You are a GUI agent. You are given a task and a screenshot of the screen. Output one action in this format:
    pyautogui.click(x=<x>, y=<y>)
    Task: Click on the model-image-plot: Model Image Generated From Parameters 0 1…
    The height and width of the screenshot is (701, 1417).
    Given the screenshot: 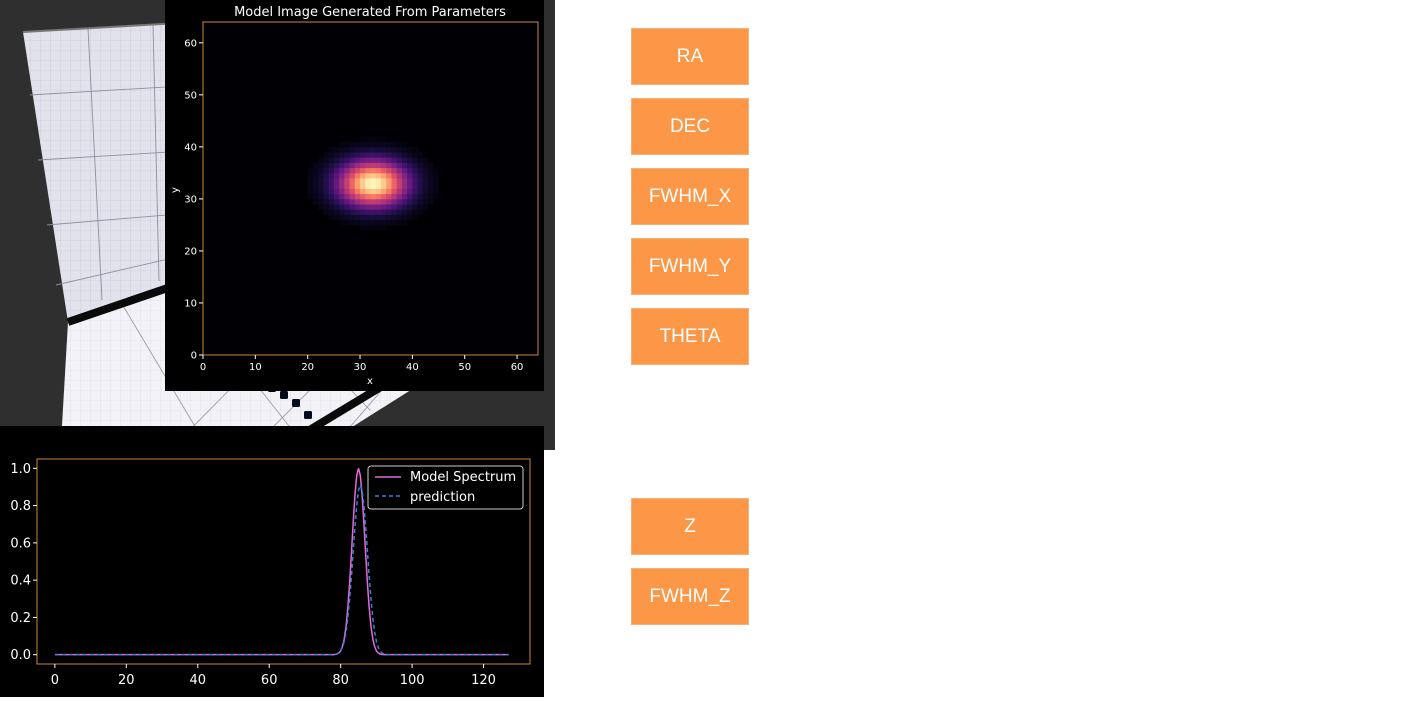 What is the action you would take?
    pyautogui.click(x=354, y=196)
    